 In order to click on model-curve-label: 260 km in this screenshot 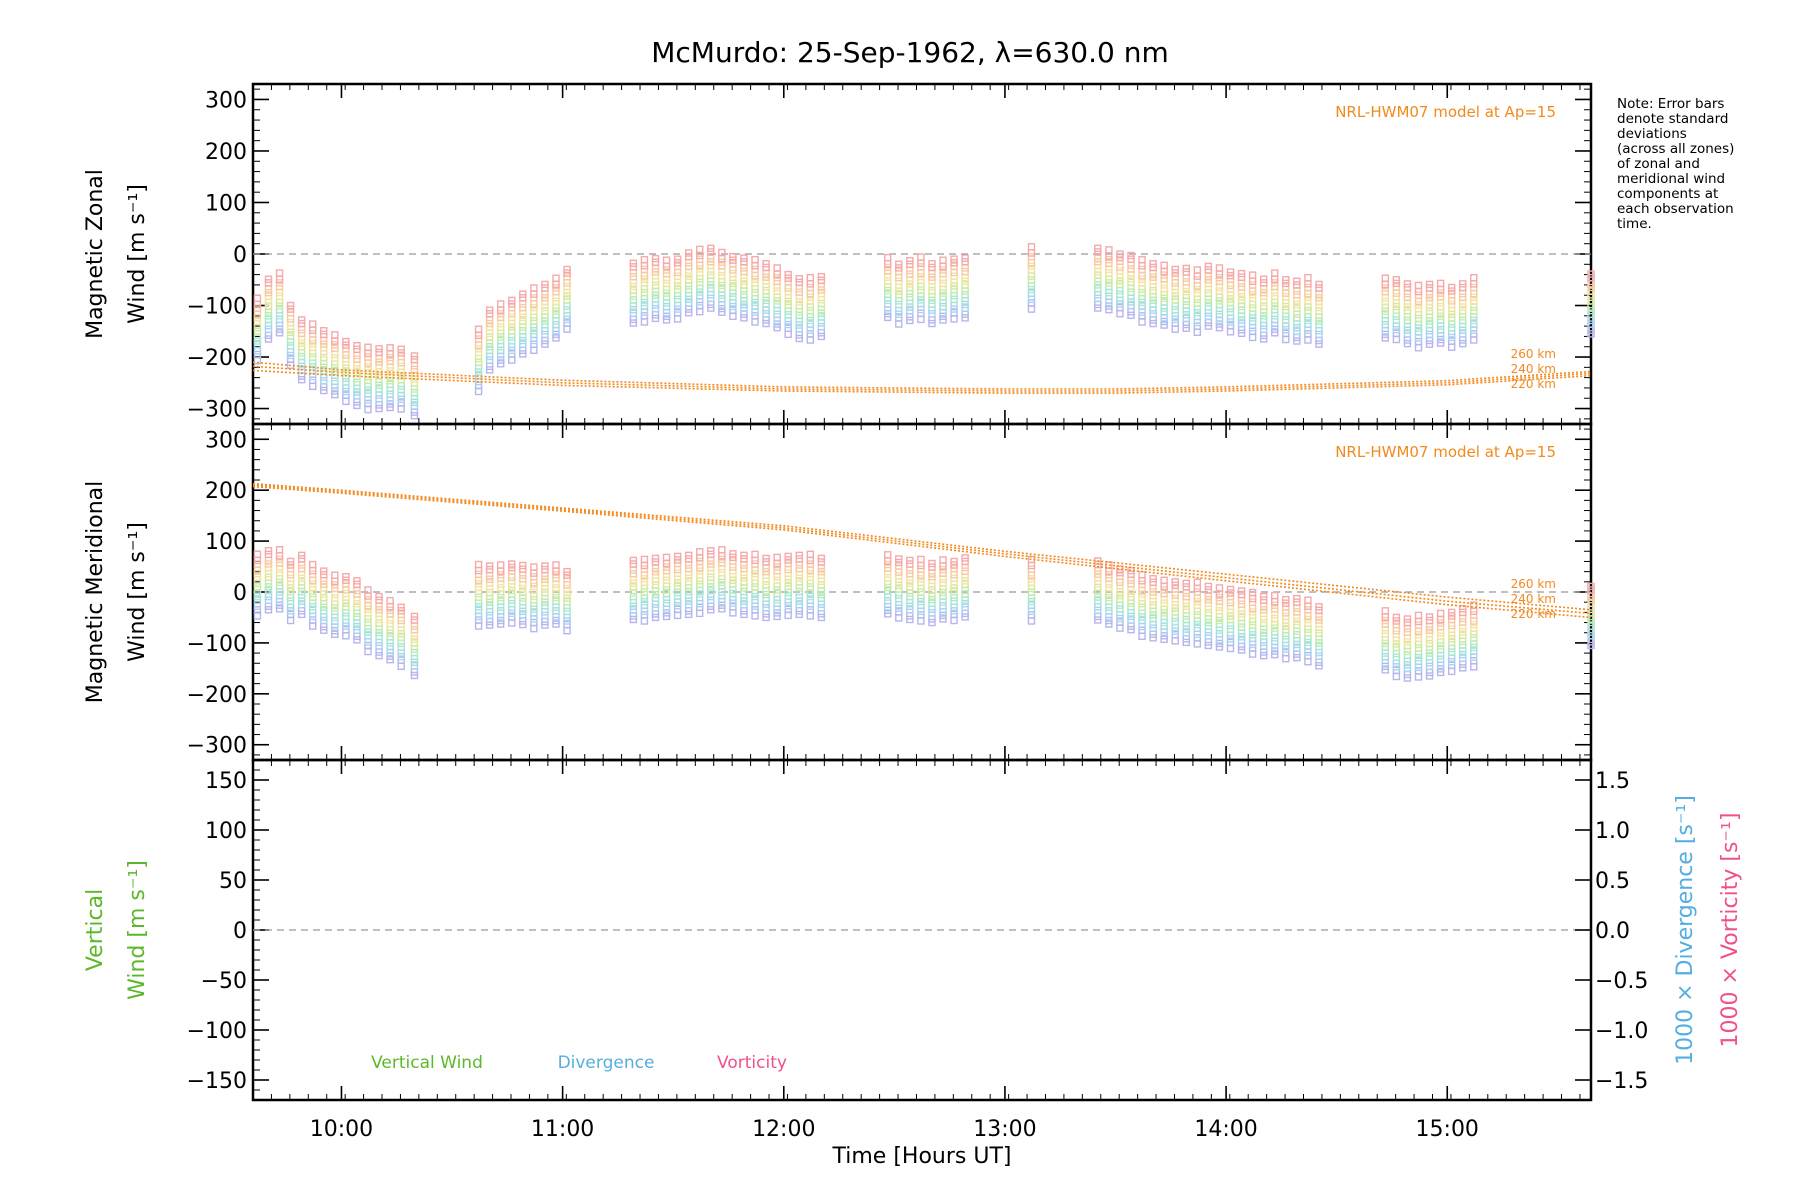, I will do `click(1533, 584)`.